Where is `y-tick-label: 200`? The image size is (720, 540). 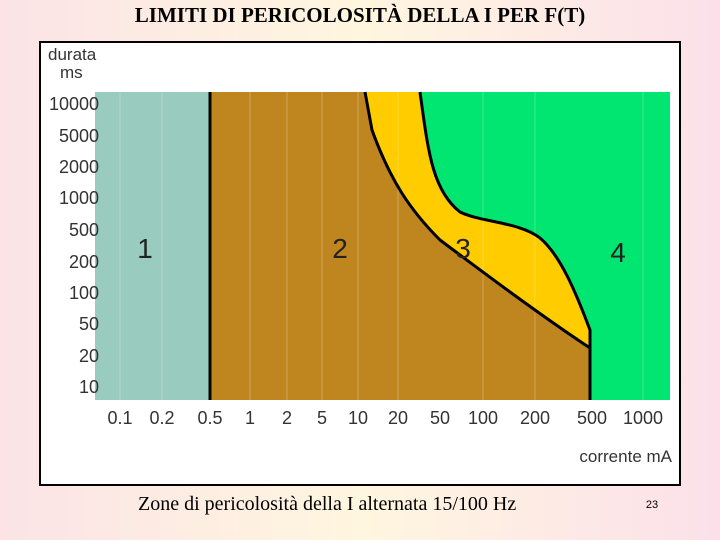
y-tick-label: 200 is located at coordinates (84, 262).